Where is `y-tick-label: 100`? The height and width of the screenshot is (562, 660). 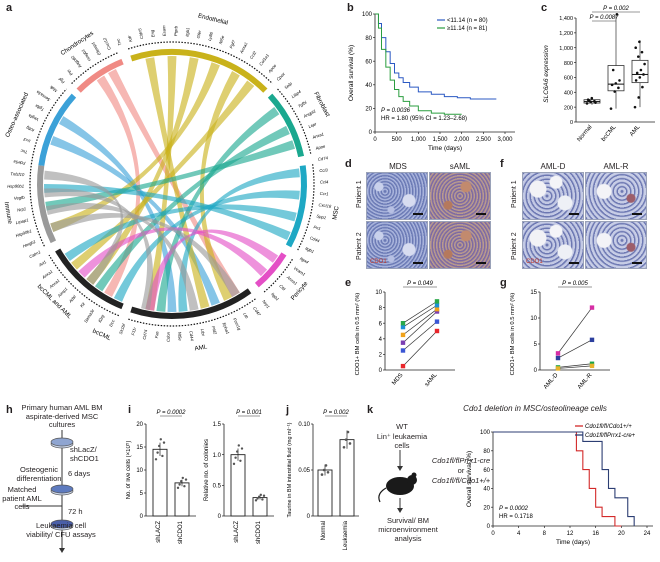 y-tick-label: 100 is located at coordinates (367, 15).